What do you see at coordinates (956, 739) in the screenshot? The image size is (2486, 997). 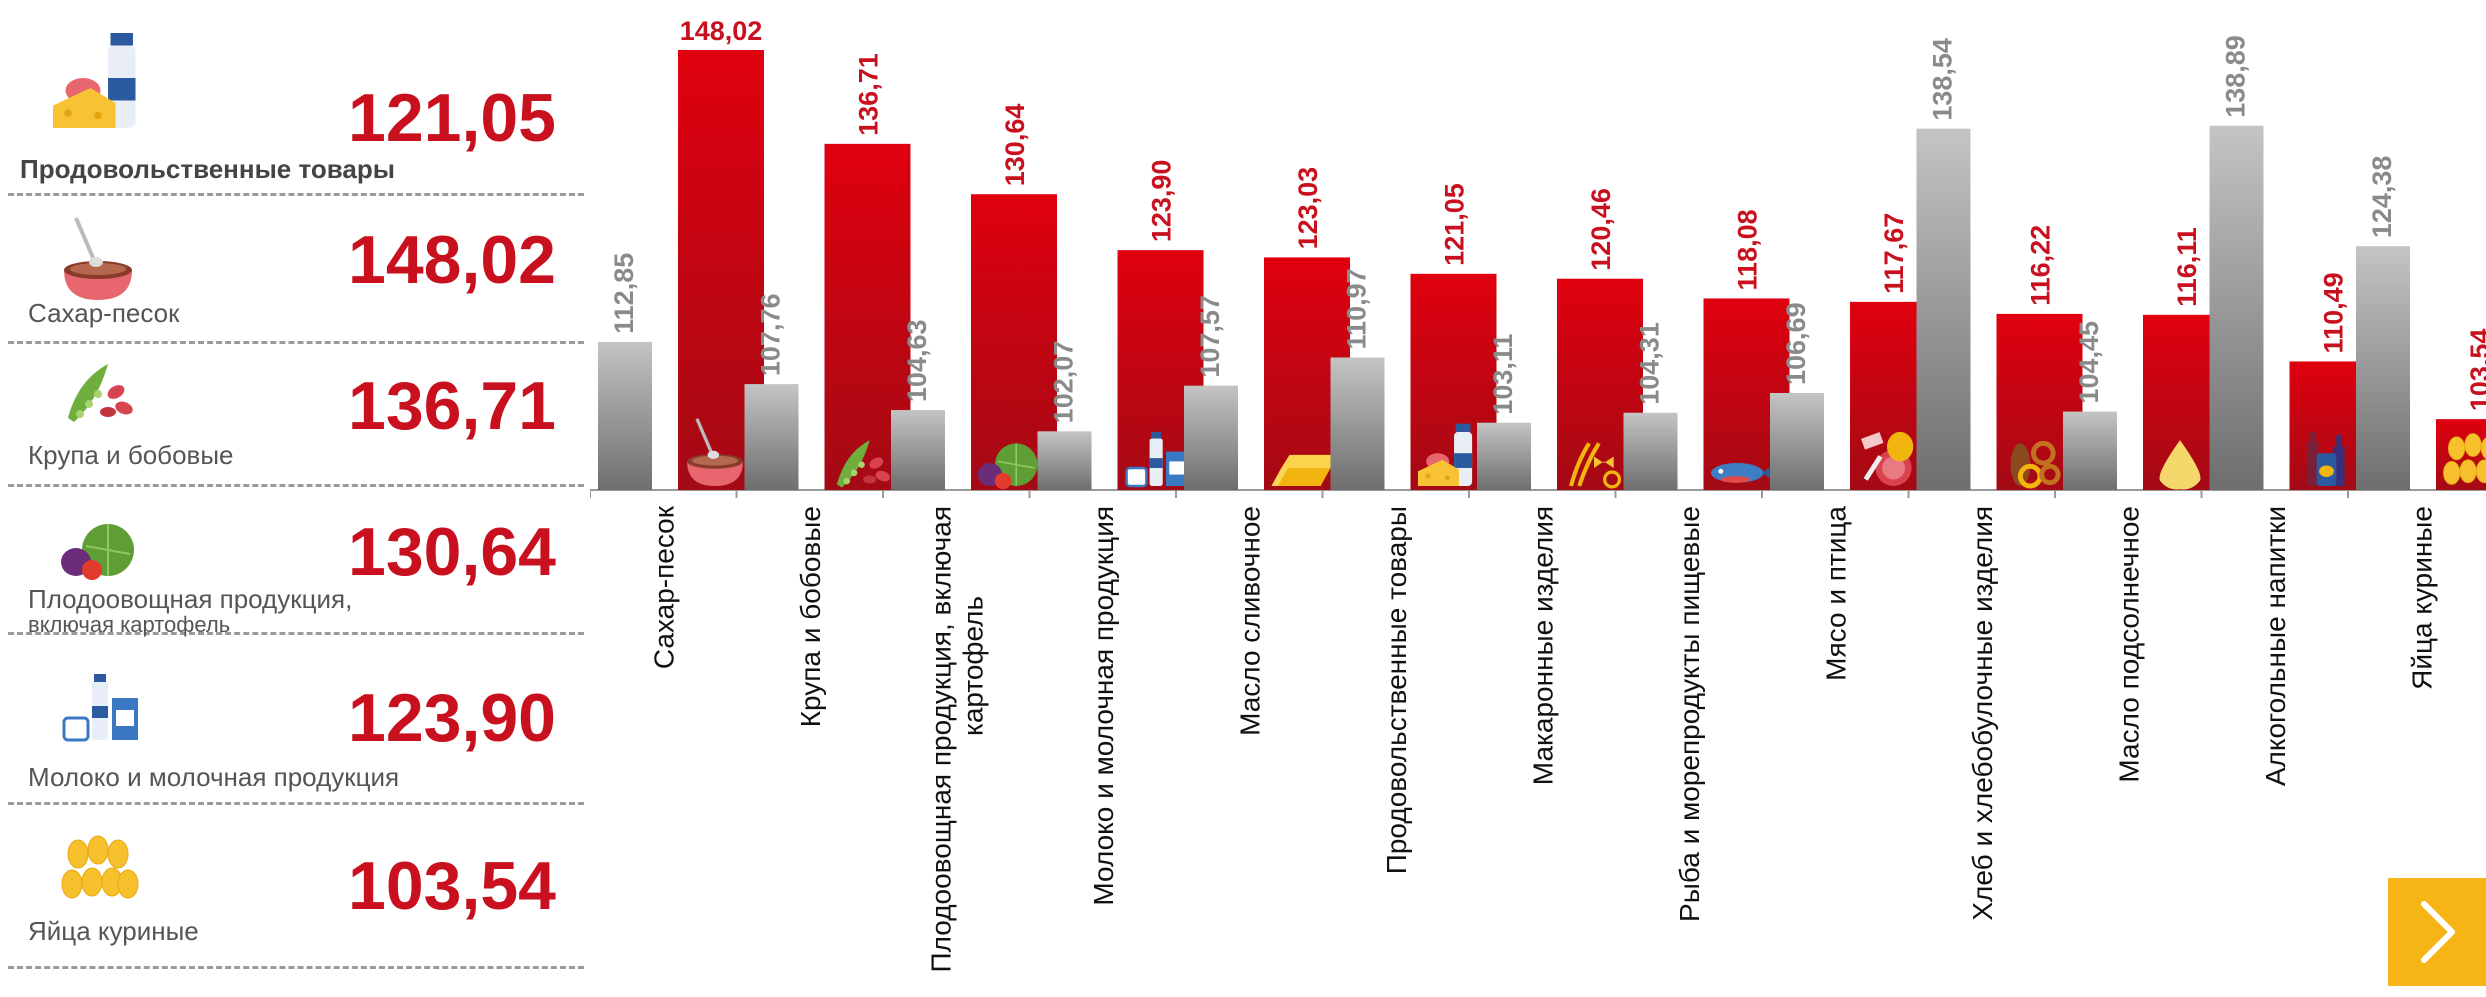 I see `category-label: Плодоовощная продукция, включаякартофель` at bounding box center [956, 739].